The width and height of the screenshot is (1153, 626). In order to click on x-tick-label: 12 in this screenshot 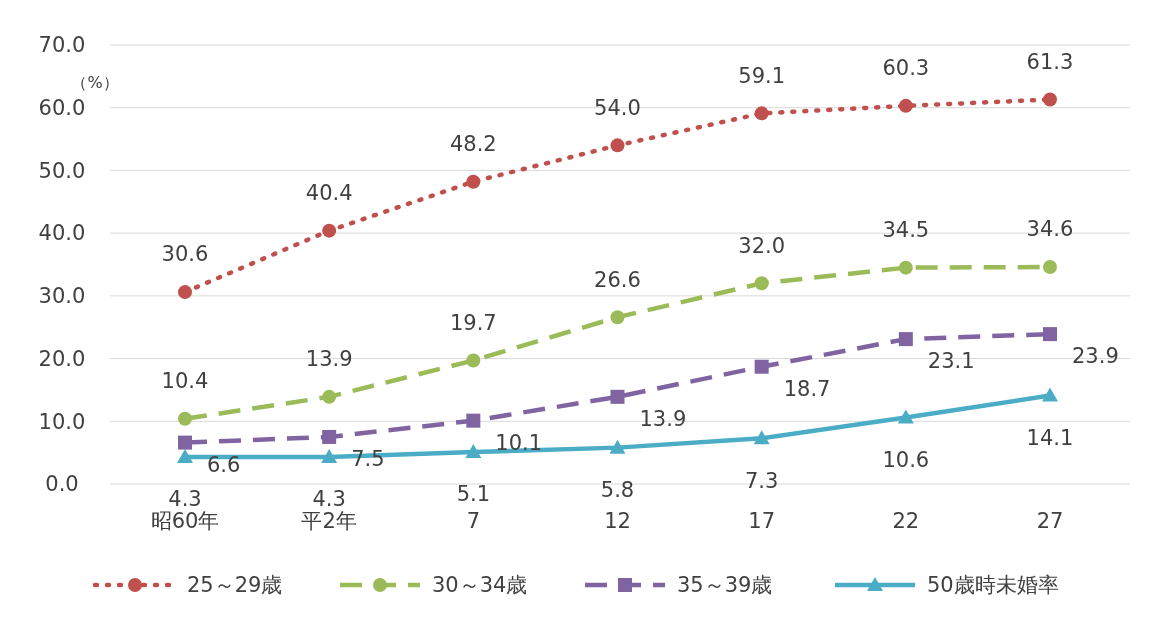, I will do `click(617, 521)`.